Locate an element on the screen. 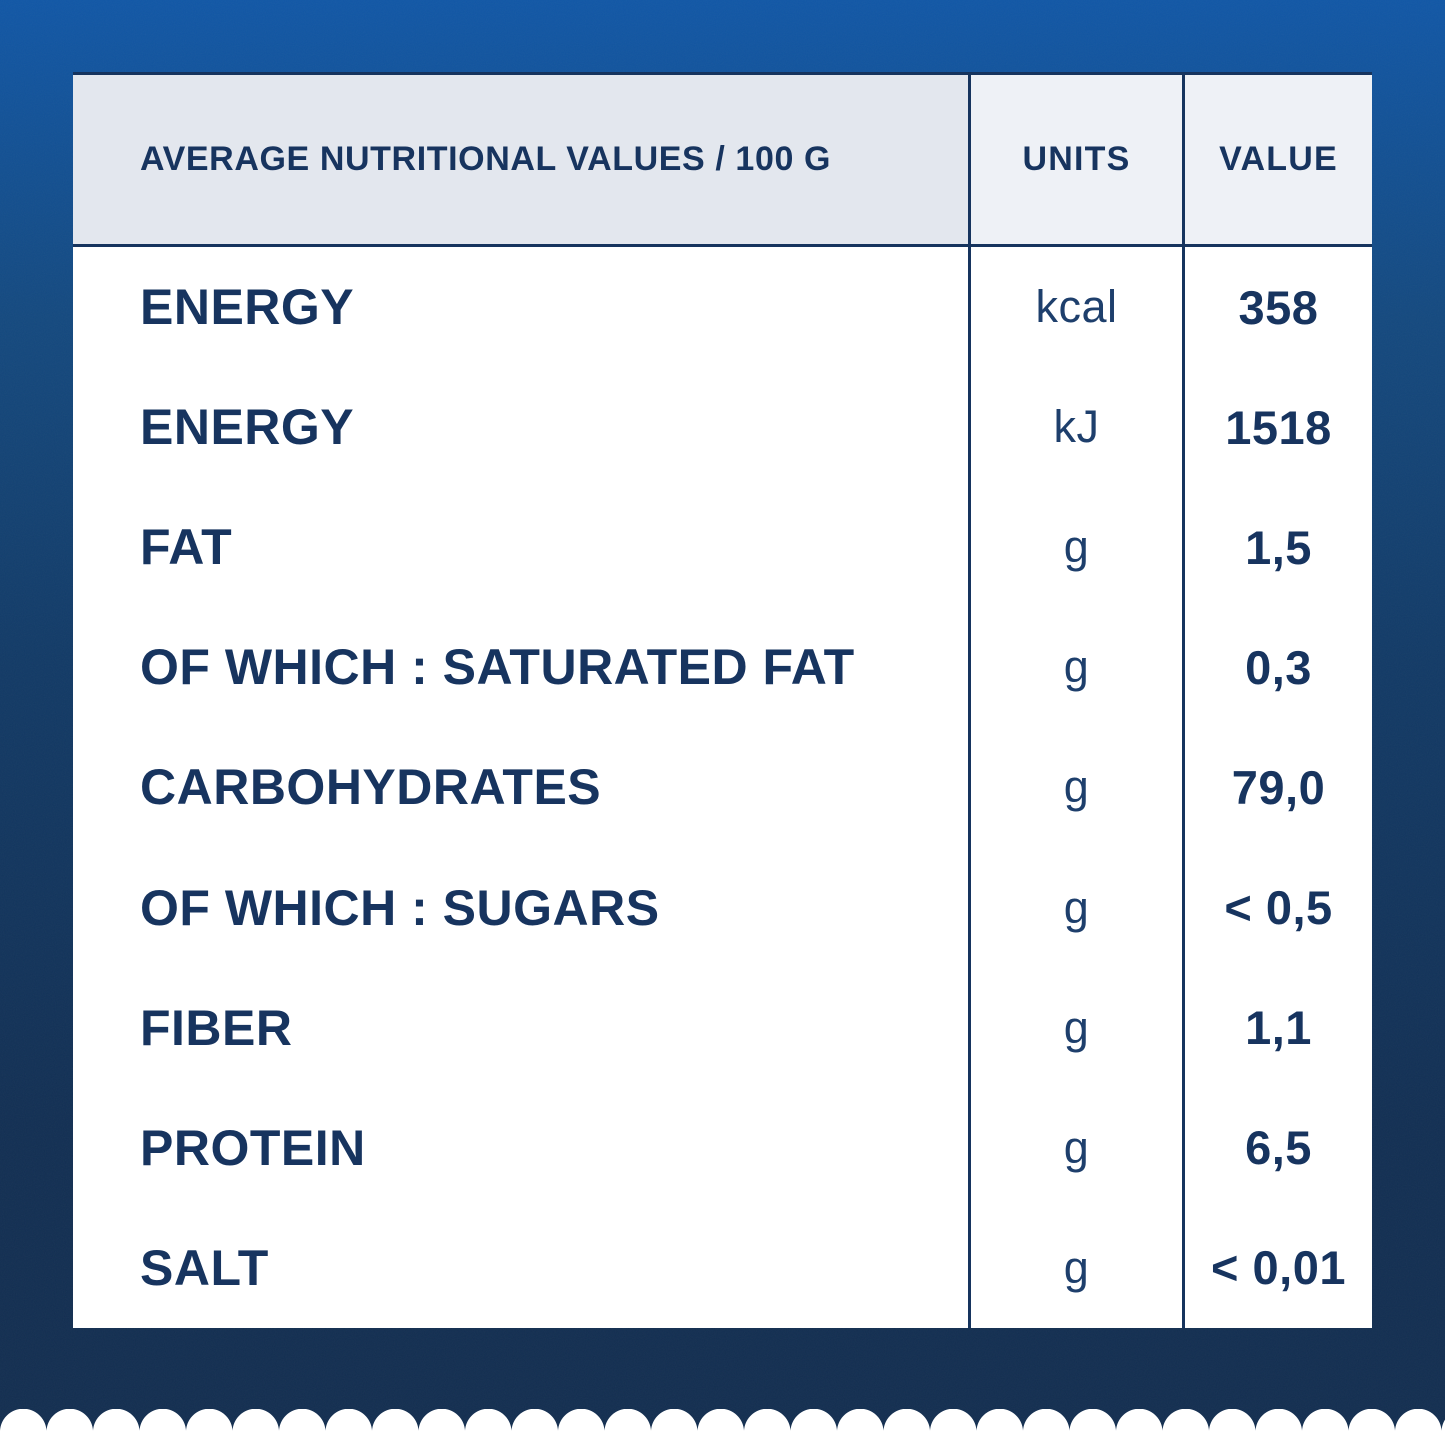 This screenshot has width=1445, height=1445. nutrient-value: < 0,5 is located at coordinates (1277, 907).